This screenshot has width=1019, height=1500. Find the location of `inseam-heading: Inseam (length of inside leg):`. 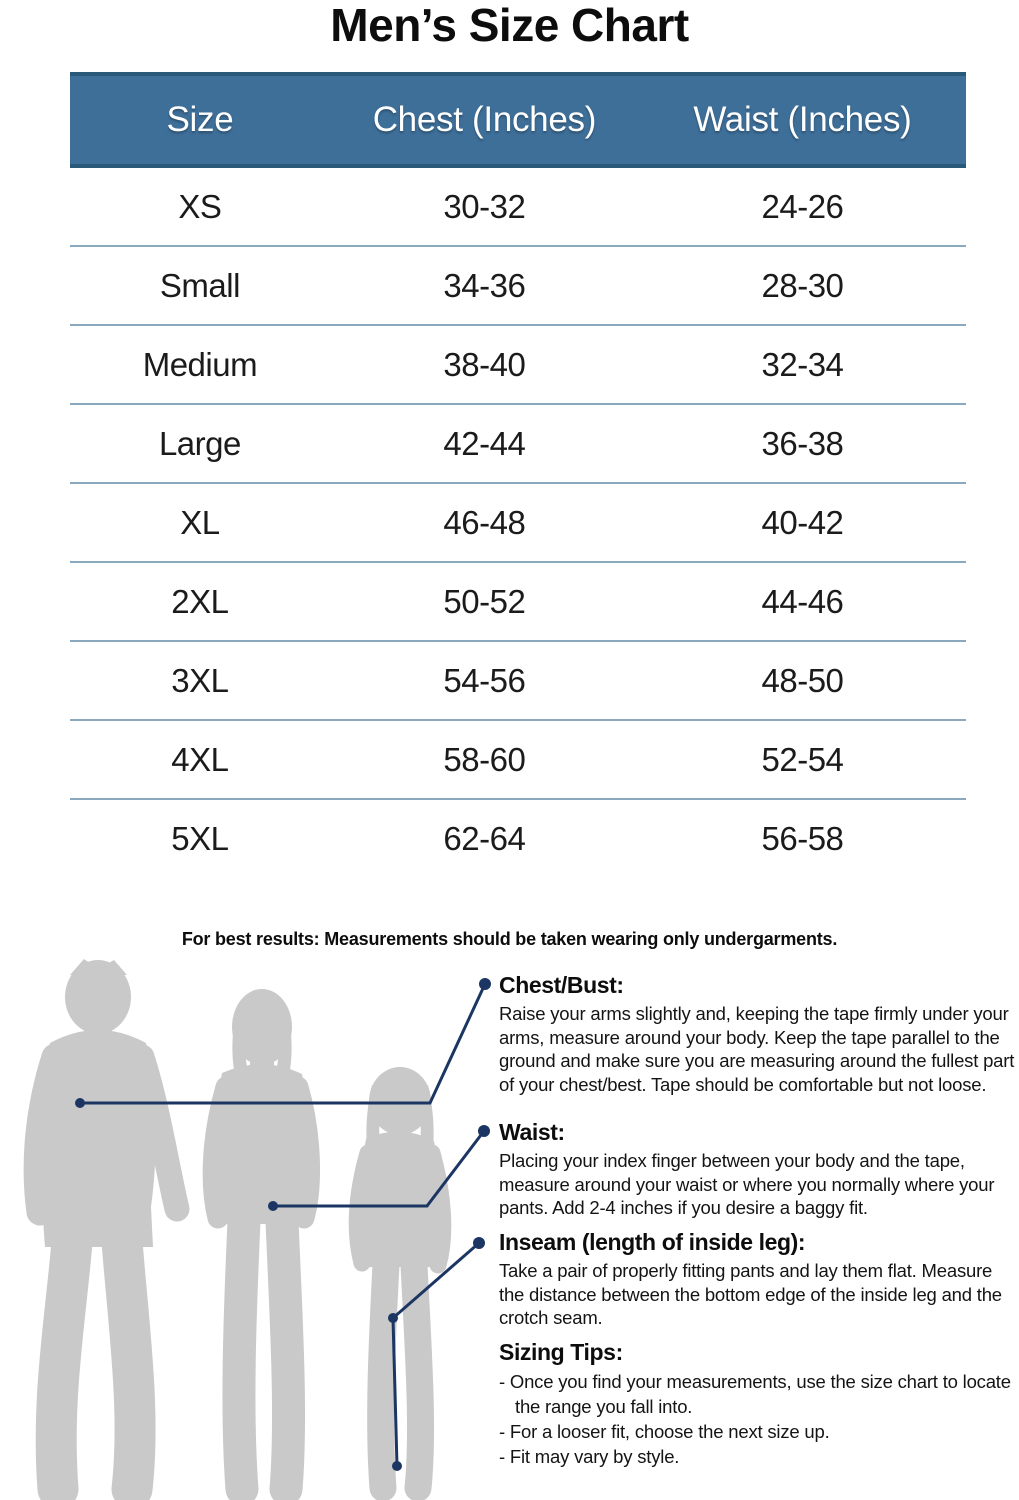

inseam-heading: Inseam (length of inside leg): is located at coordinates (652, 1242).